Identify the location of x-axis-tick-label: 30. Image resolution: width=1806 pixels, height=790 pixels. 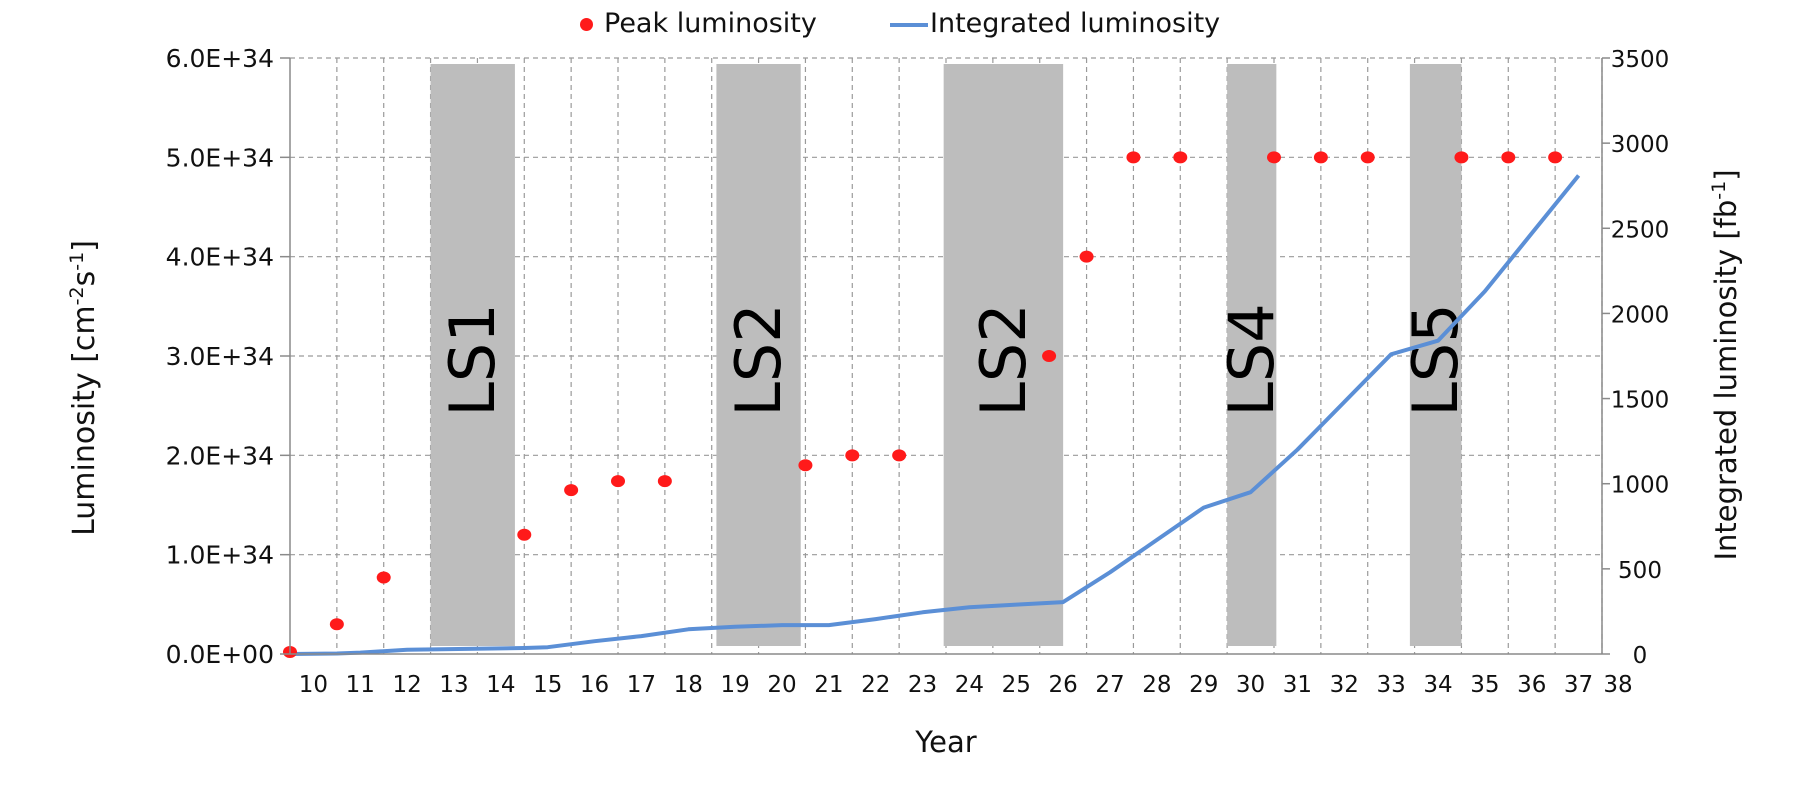
(1250, 685).